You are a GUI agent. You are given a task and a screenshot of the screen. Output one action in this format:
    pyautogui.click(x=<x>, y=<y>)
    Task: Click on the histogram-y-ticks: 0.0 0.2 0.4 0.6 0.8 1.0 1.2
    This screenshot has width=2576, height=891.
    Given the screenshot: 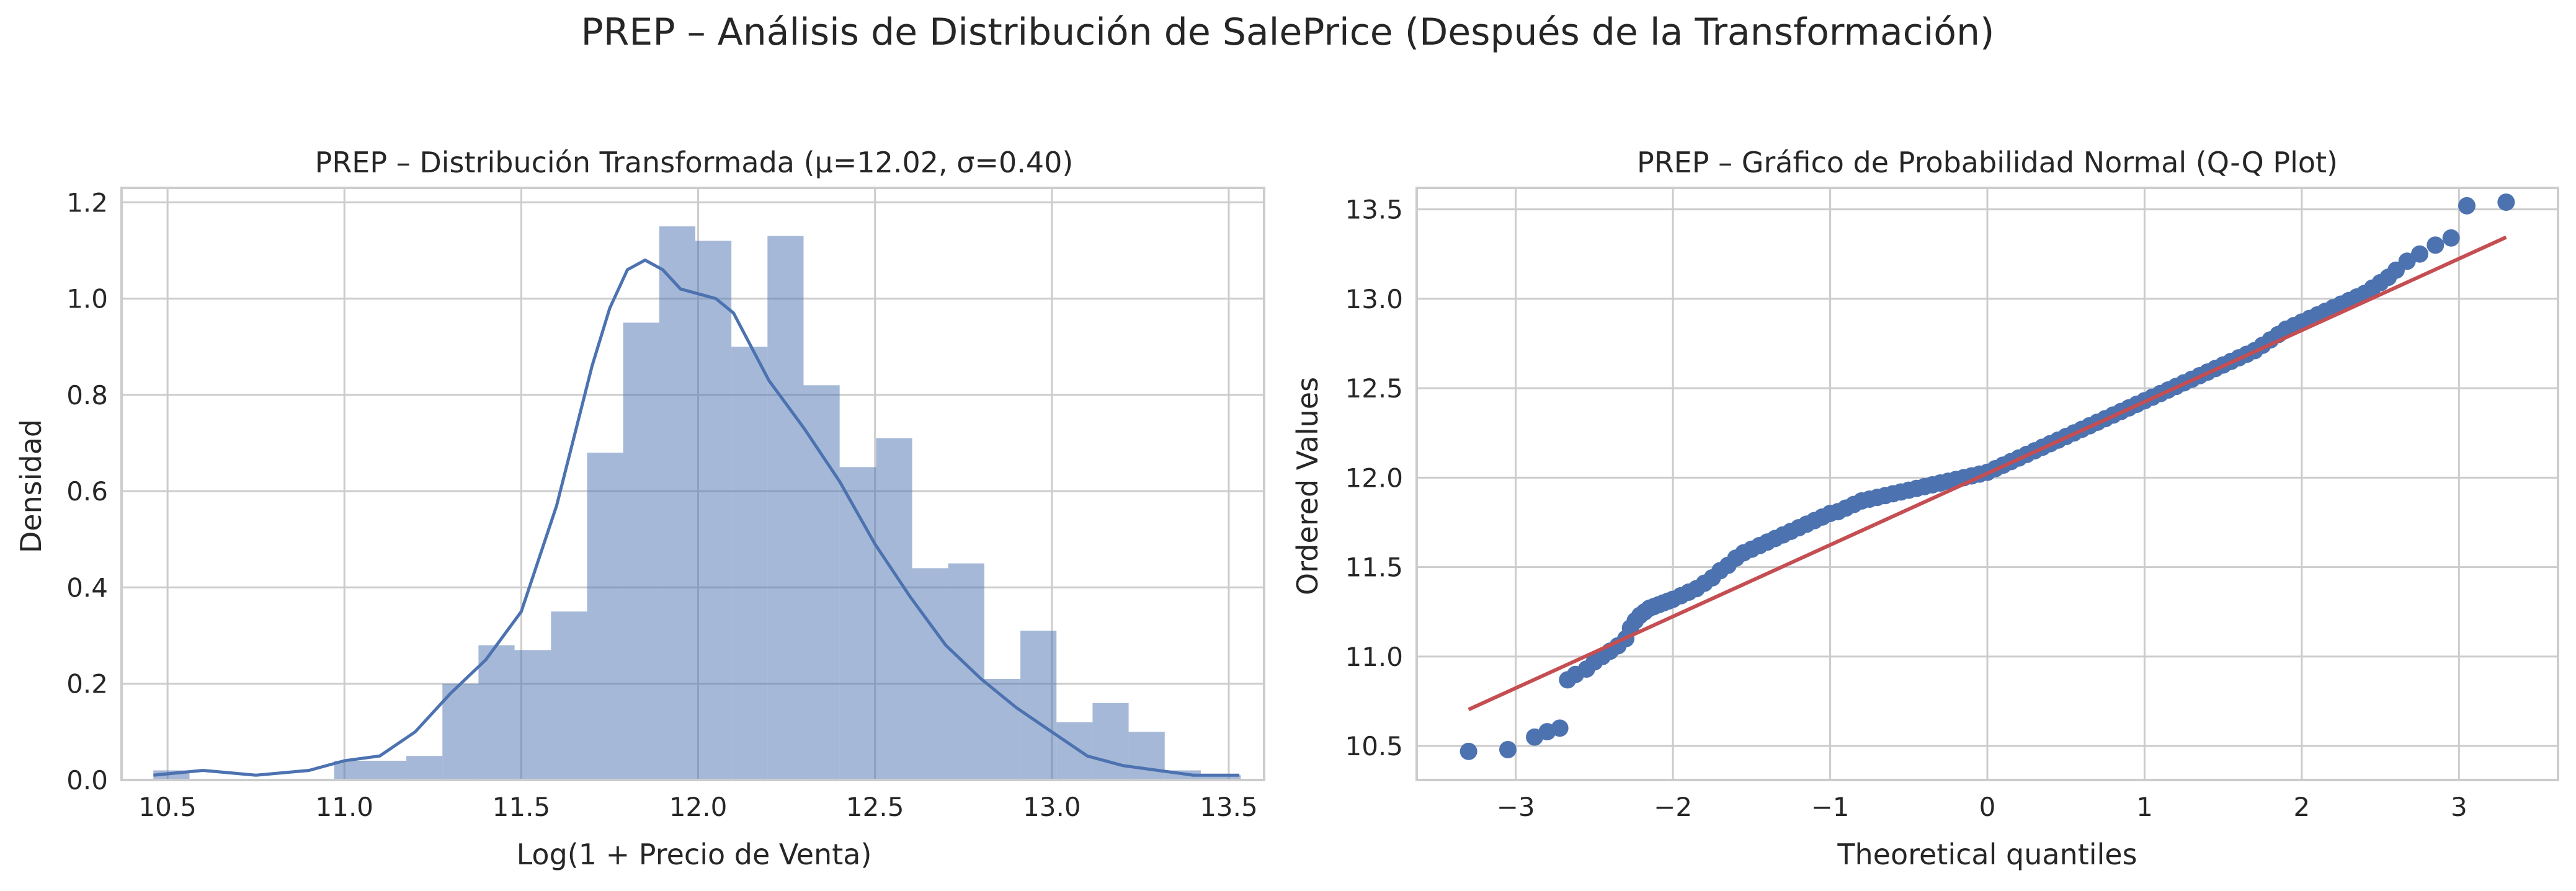 What is the action you would take?
    pyautogui.click(x=87, y=492)
    